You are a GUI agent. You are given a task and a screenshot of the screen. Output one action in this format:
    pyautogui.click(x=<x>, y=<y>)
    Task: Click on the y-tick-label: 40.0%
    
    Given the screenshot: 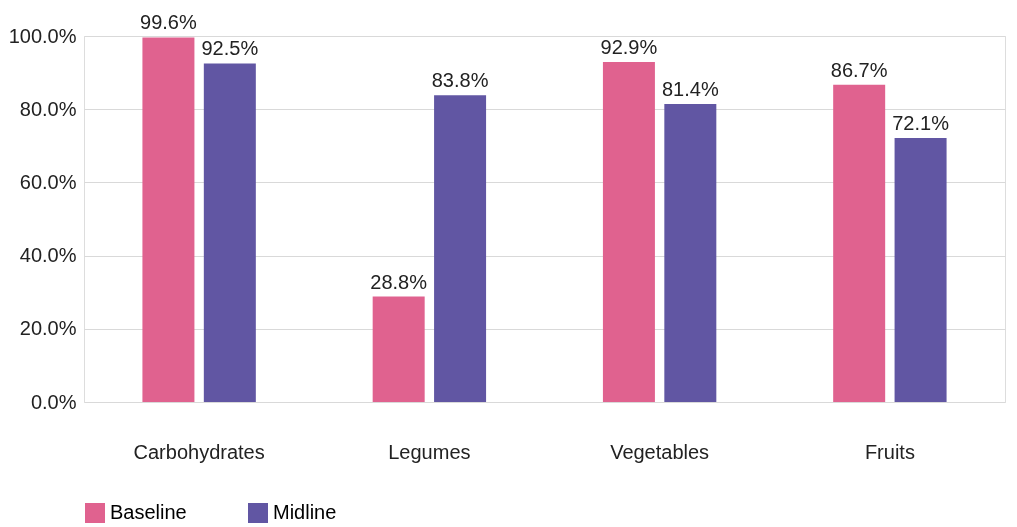 What is the action you would take?
    pyautogui.click(x=48, y=255)
    